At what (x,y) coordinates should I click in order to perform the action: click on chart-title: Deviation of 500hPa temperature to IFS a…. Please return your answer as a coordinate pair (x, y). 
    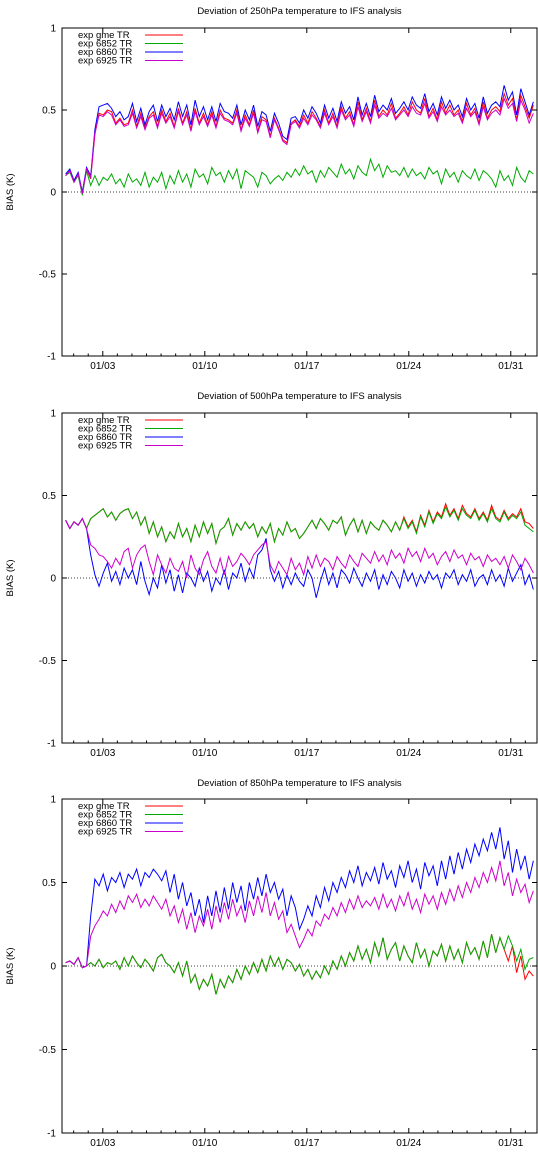
    Looking at the image, I should click on (299, 396).